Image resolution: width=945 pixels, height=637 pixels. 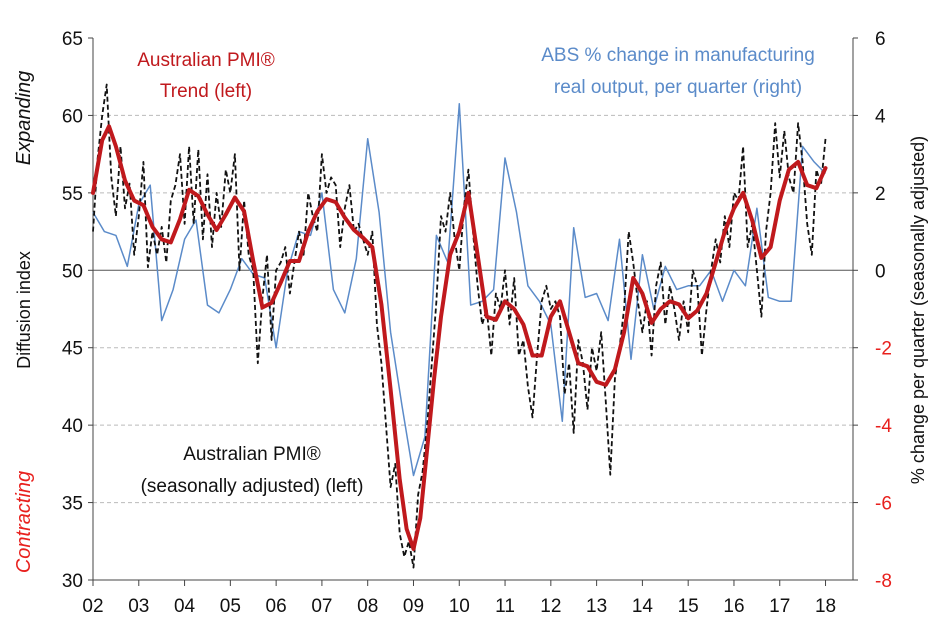 I want to click on x-tick-label: 12, so click(x=550, y=606).